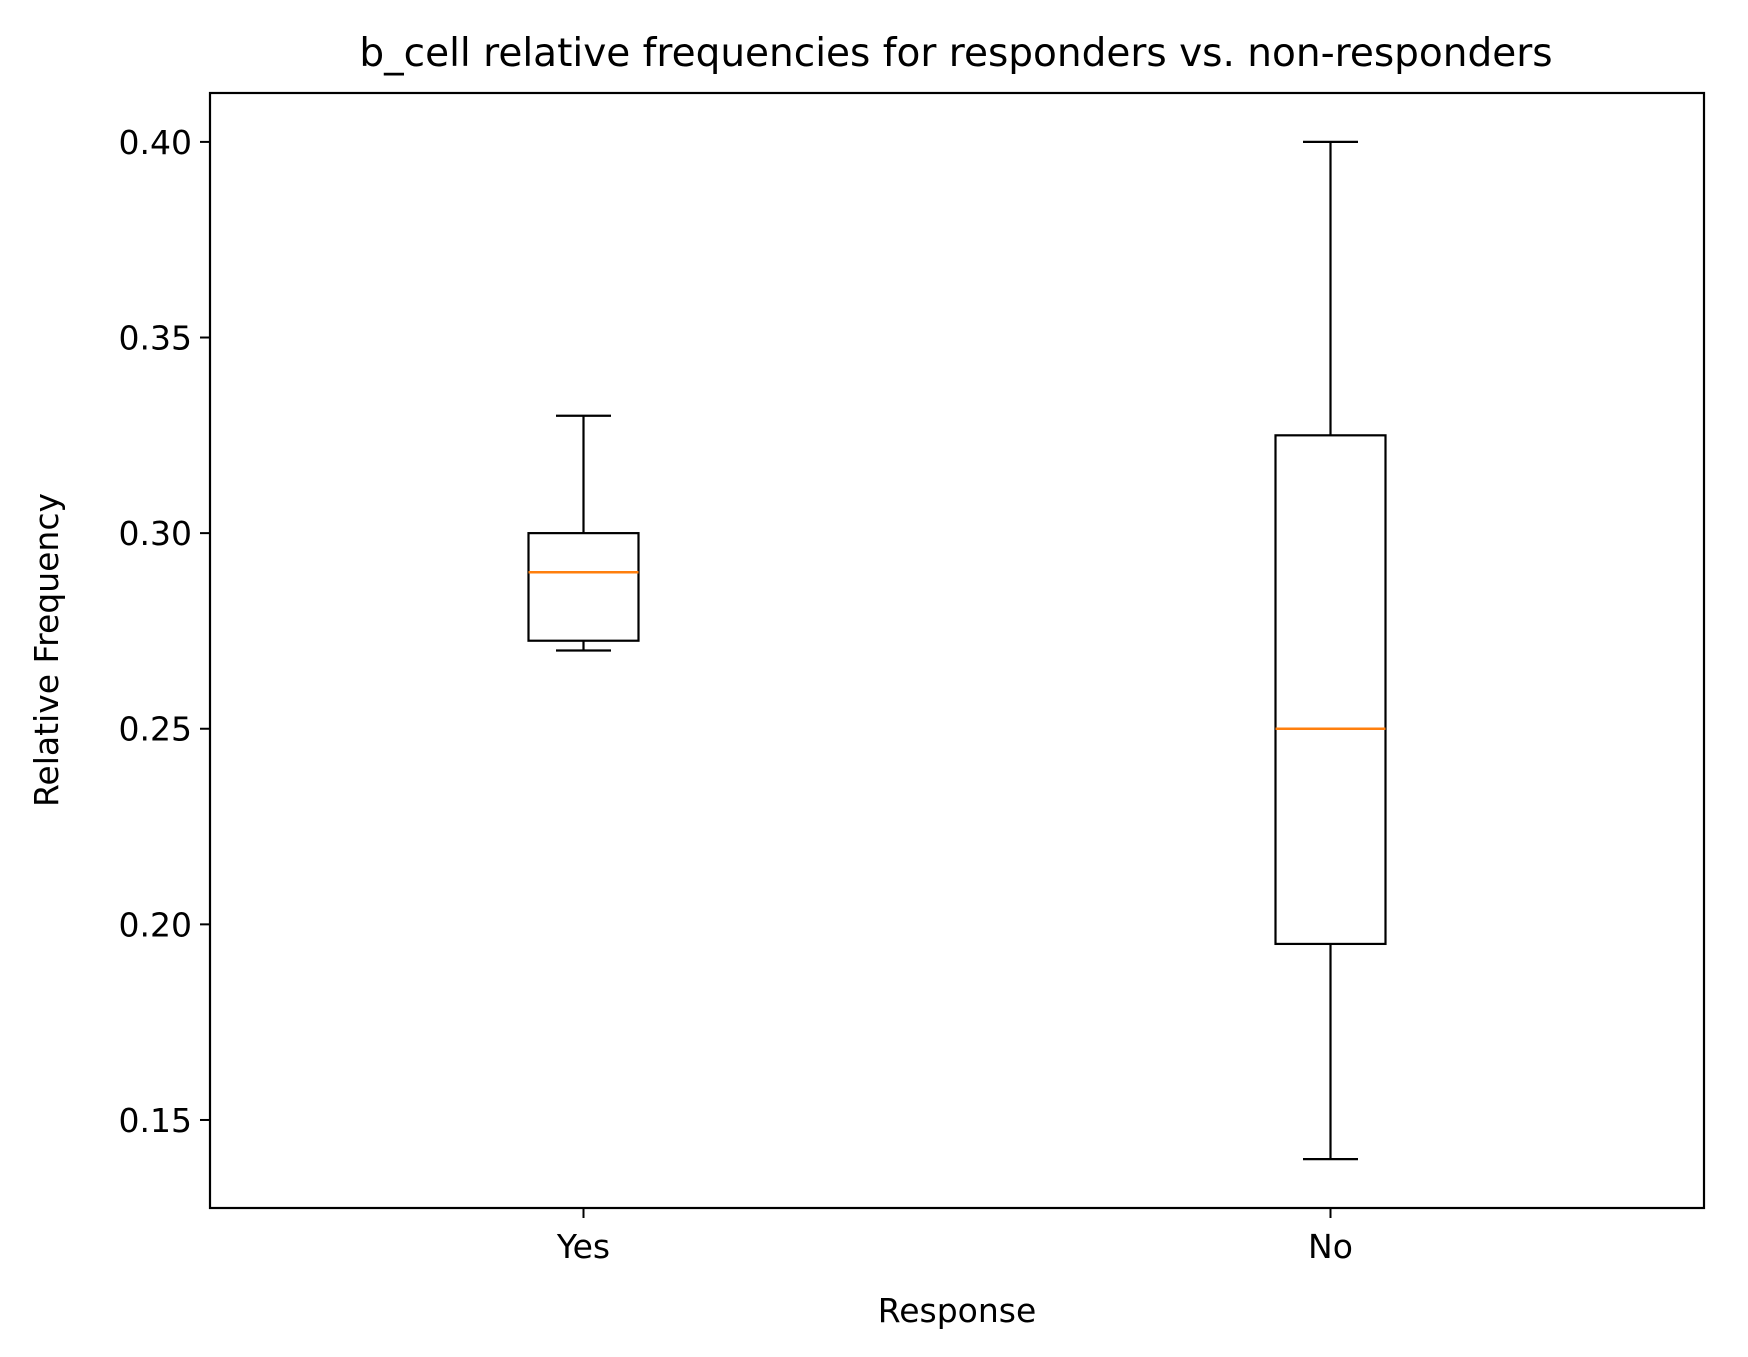 Image resolution: width=1748 pixels, height=1357 pixels. I want to click on x-tick-label: No, so click(1330, 1246).